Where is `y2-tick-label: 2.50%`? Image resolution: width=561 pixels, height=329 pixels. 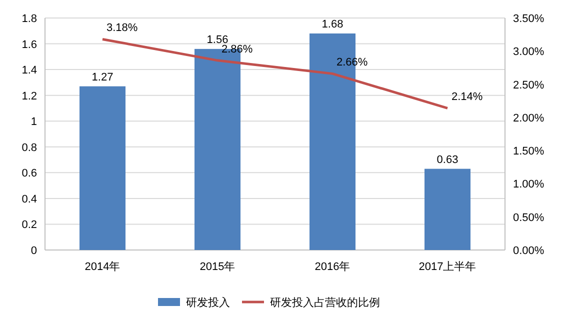 y2-tick-label: 2.50% is located at coordinates (528, 85).